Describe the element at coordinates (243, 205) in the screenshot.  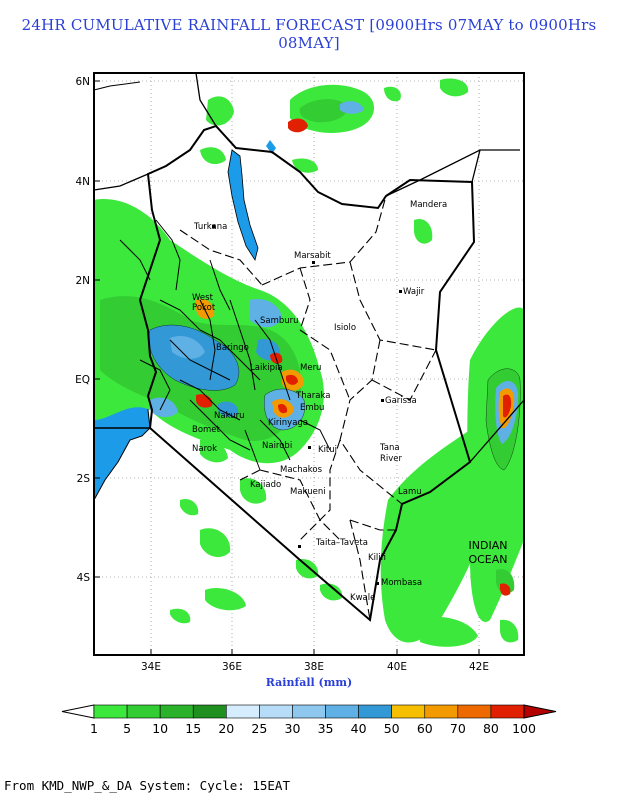
I see `lake-turkana` at that location.